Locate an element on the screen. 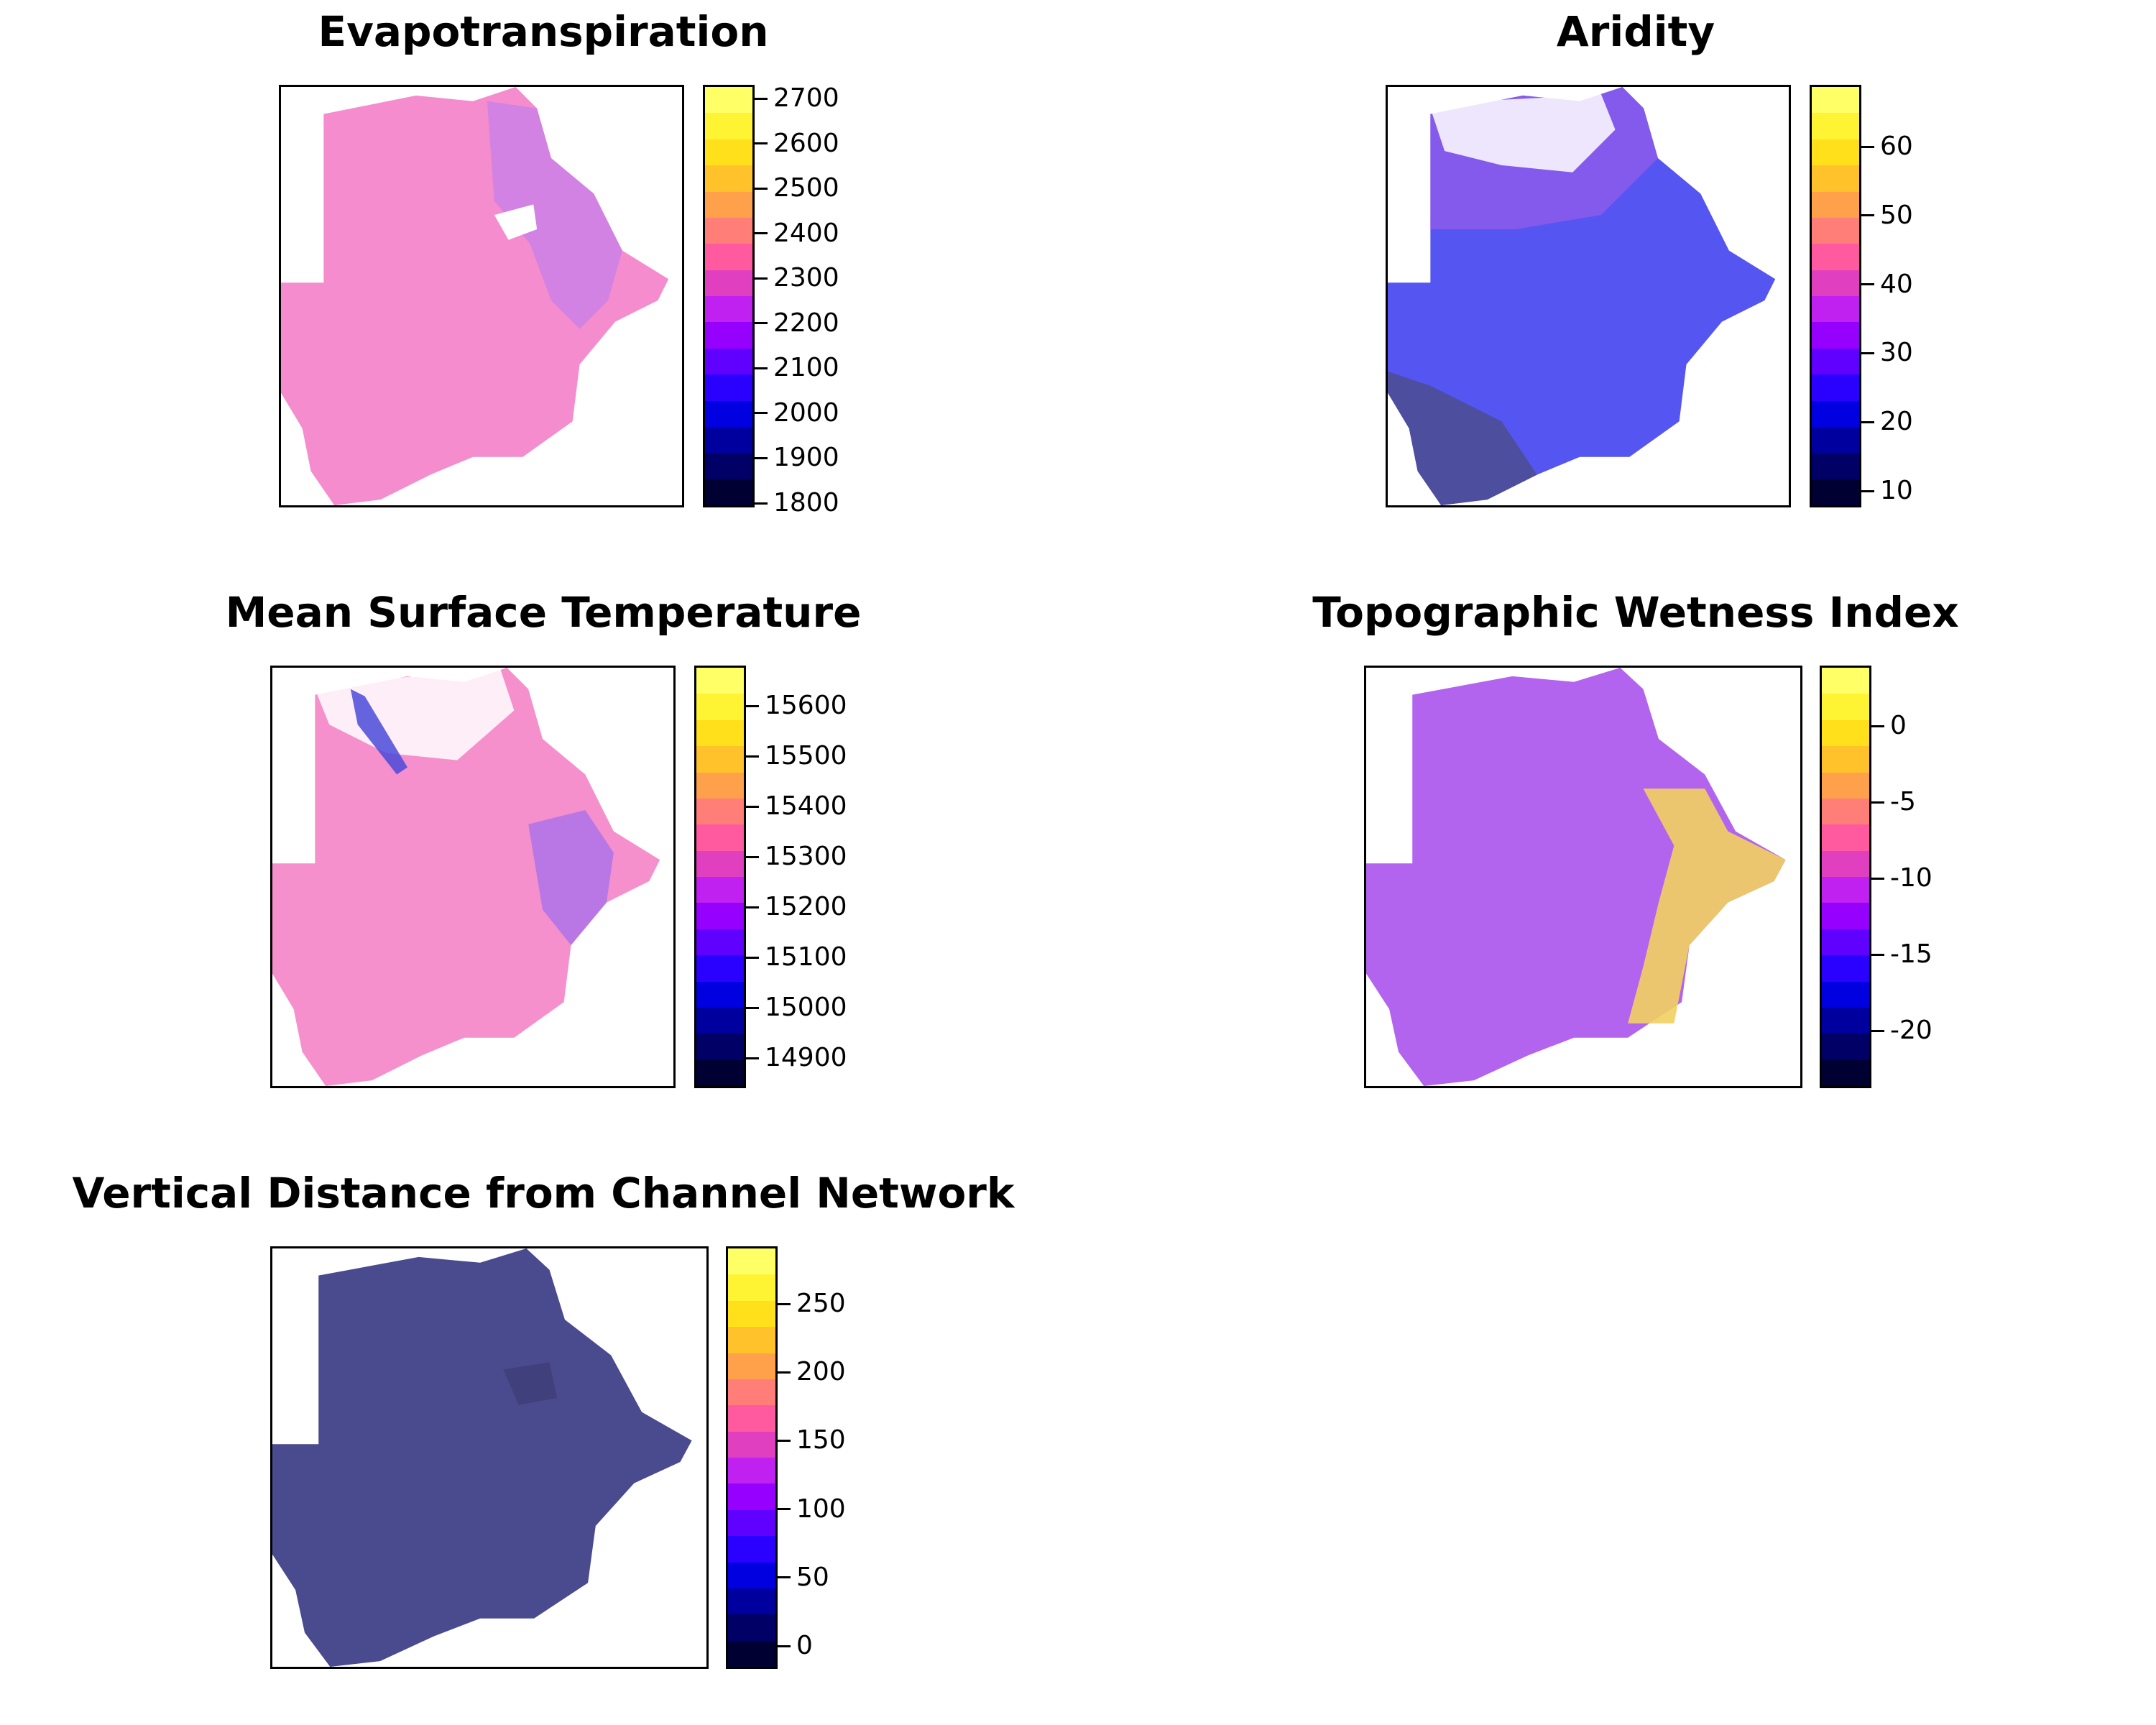 The width and height of the screenshot is (2156, 1725). legend-bar-aridity is located at coordinates (1836, 296).